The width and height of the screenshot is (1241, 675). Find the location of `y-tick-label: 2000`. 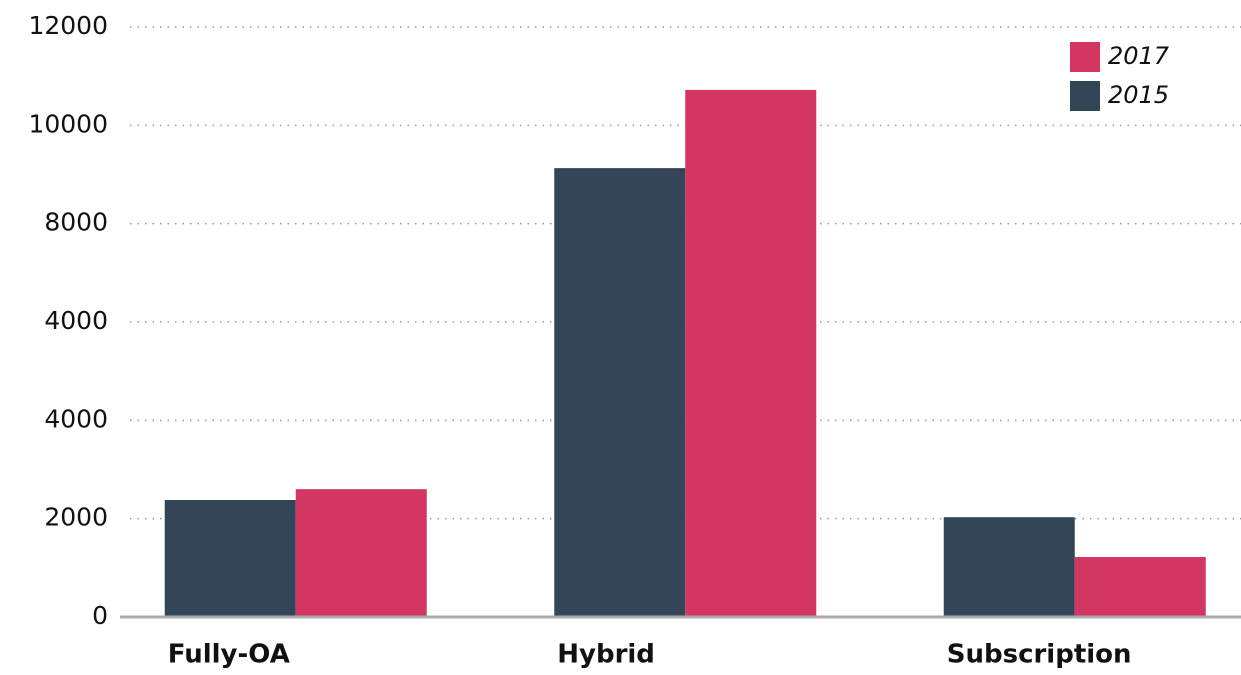

y-tick-label: 2000 is located at coordinates (76, 517).